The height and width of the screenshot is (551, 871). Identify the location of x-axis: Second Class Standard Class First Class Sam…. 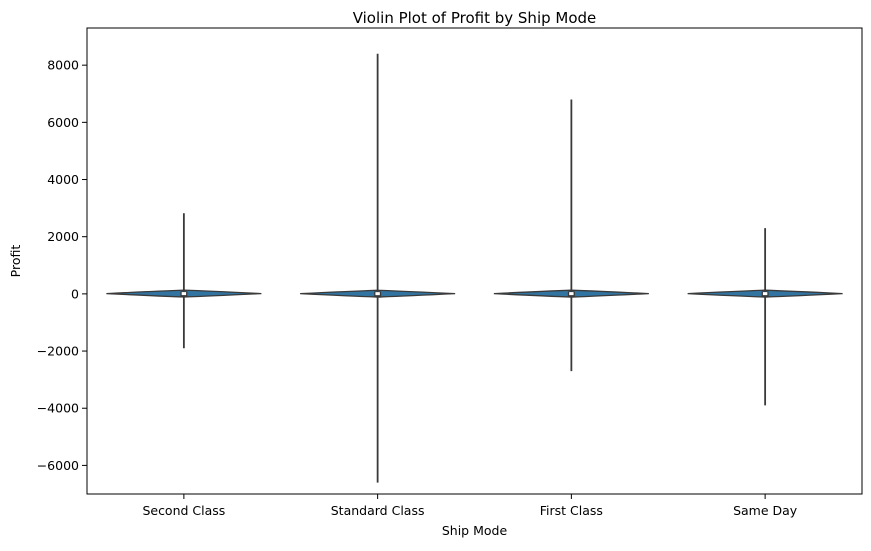
(470, 506).